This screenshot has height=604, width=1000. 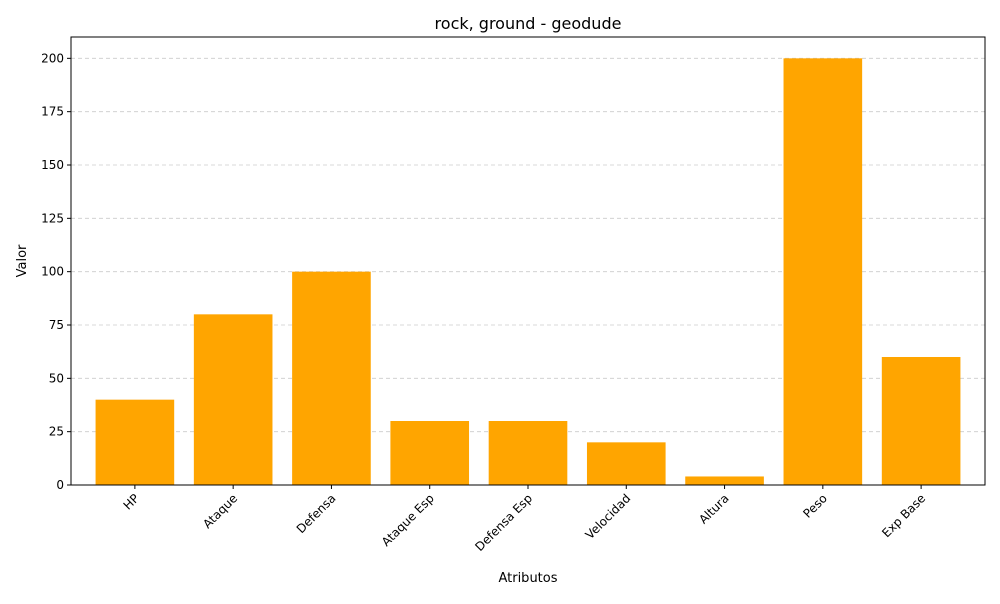 What do you see at coordinates (713, 508) in the screenshot?
I see `x-tick-label: Altura` at bounding box center [713, 508].